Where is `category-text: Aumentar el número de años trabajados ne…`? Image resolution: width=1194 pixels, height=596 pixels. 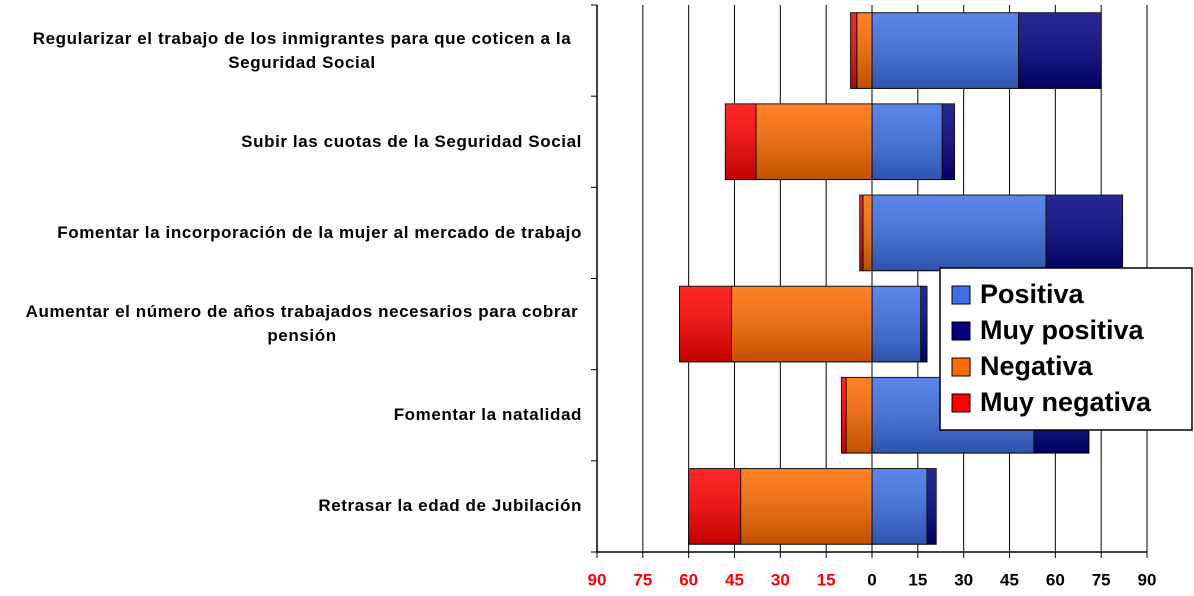 category-text: Aumentar el número de años trabajados ne… is located at coordinates (302, 324).